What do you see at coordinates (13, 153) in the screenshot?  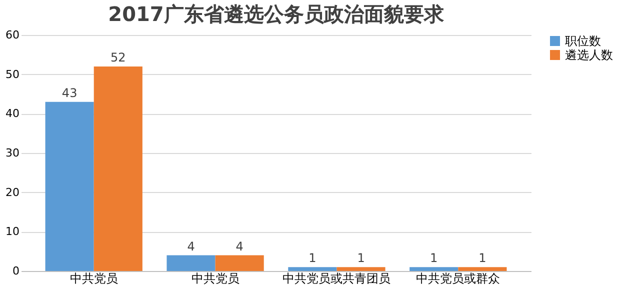 I see `y-tick-label: 30` at bounding box center [13, 153].